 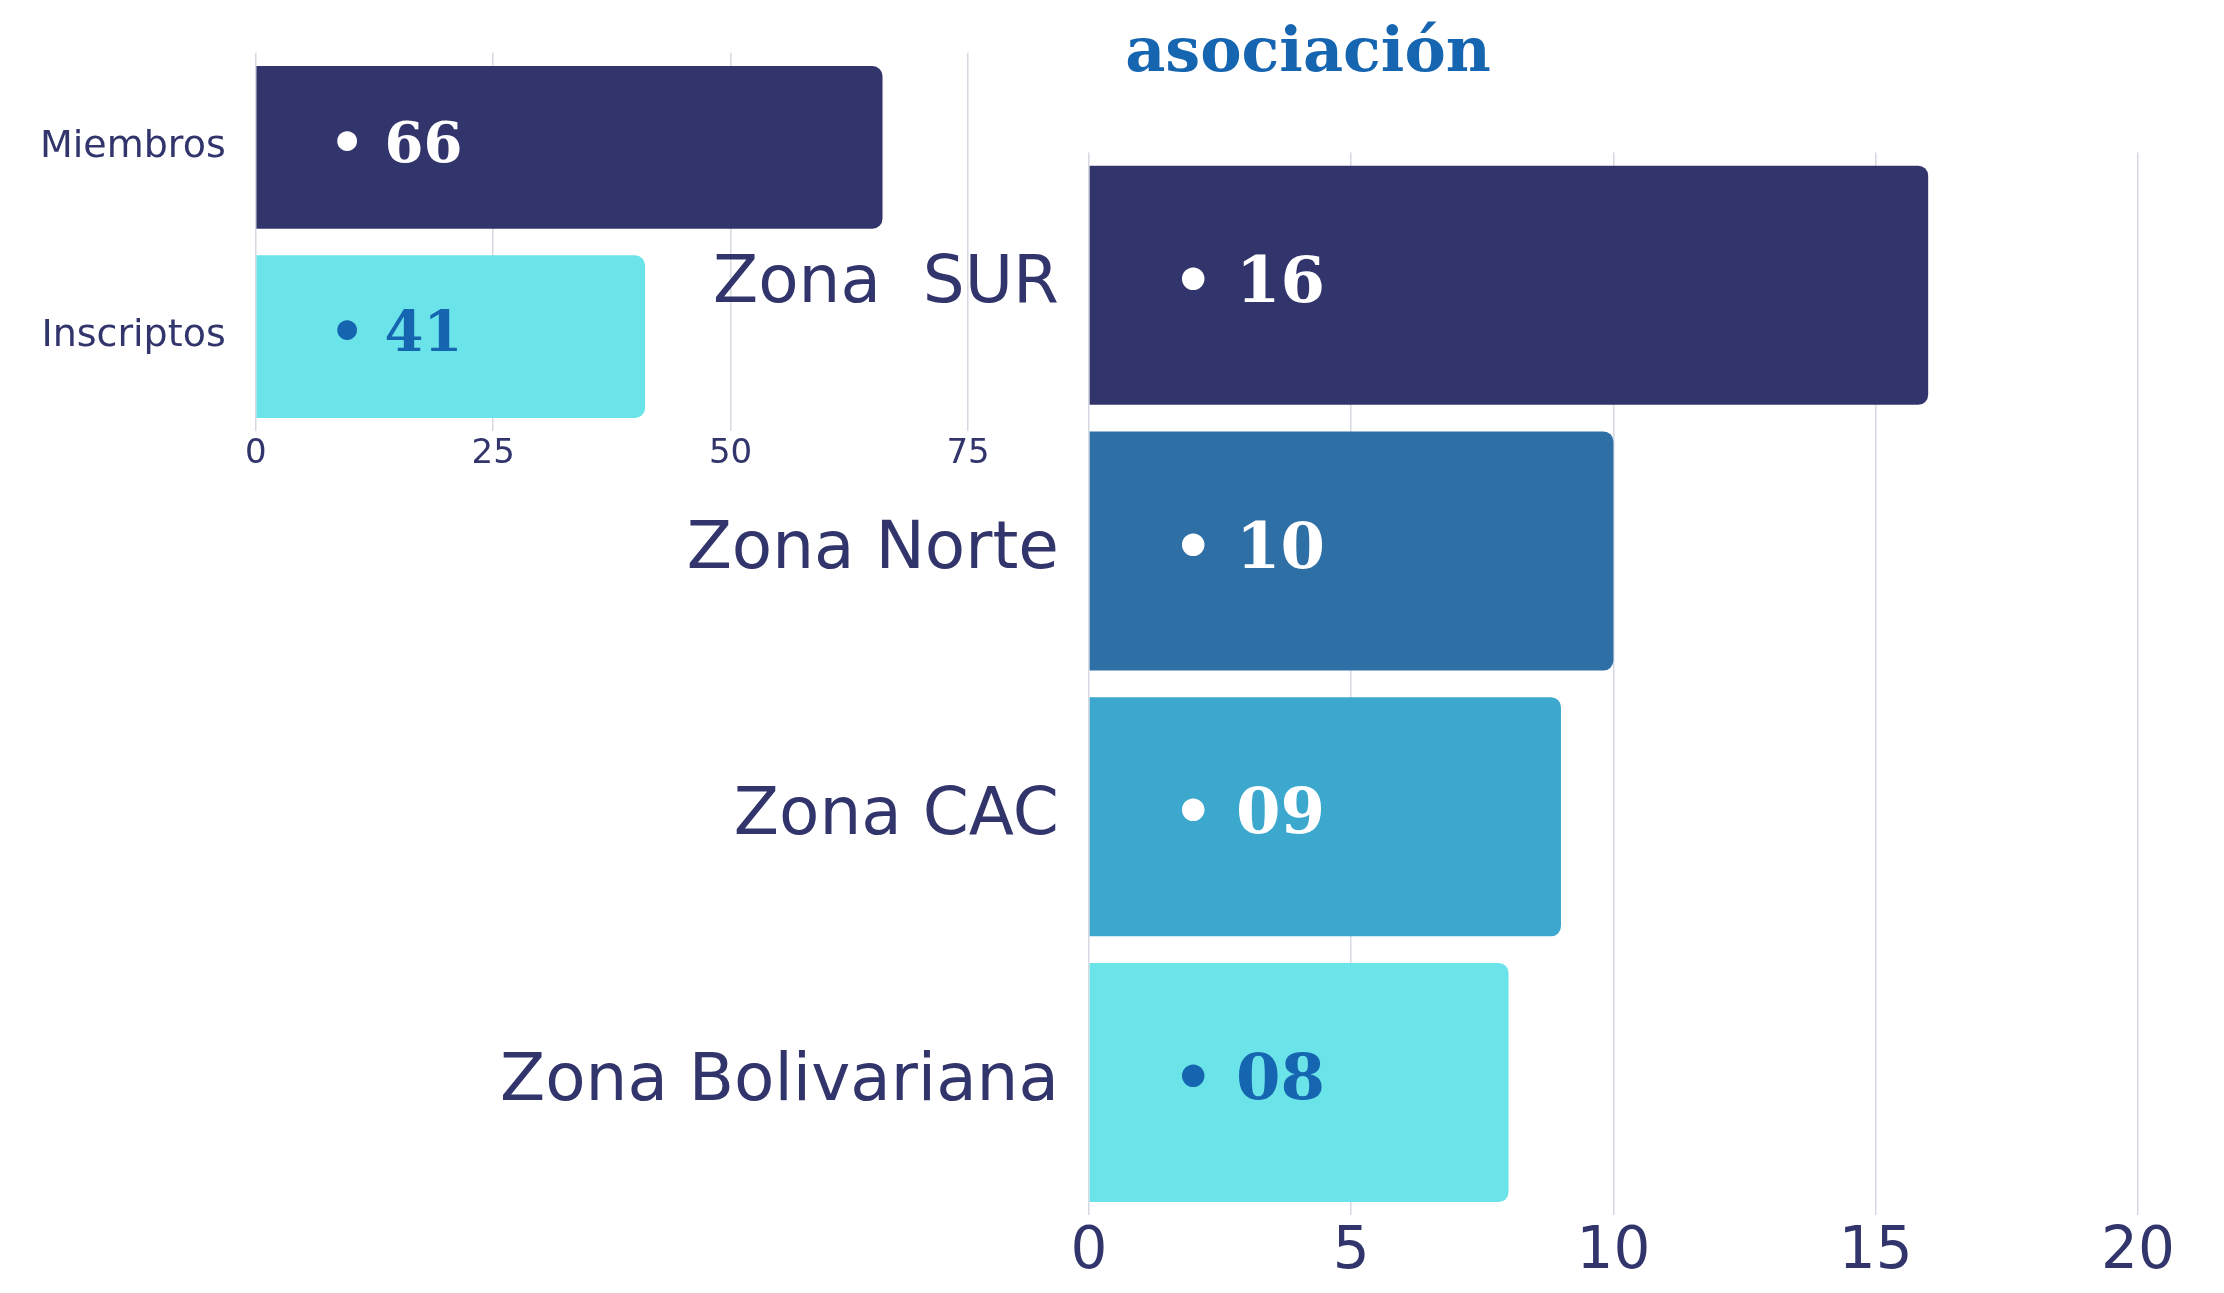 I want to click on x-tick-label: 5, so click(x=1351, y=1248).